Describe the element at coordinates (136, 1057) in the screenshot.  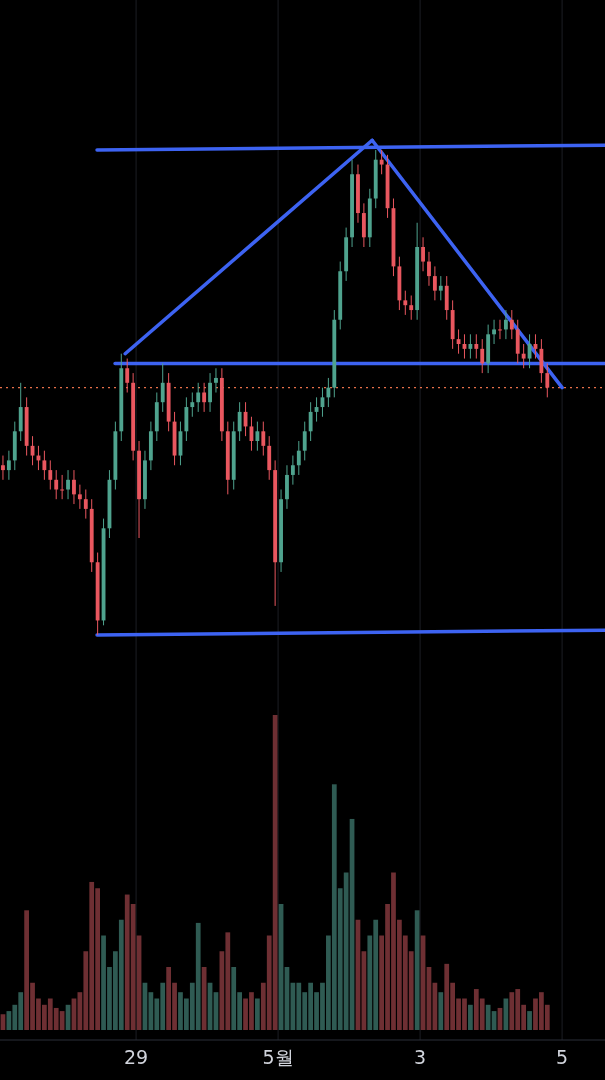
I see `x-tick-label: 29` at that location.